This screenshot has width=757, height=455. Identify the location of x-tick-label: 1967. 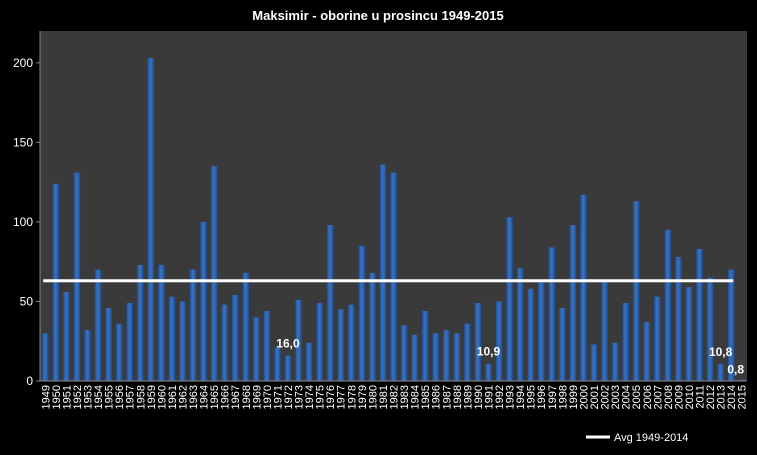
(236, 397).